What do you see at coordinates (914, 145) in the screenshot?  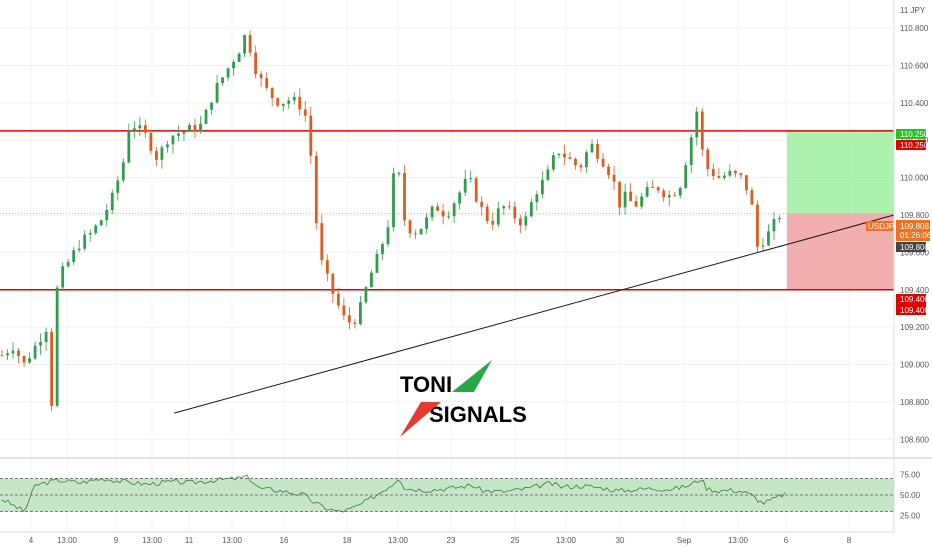 I see `resistance-tag-text: 110.250` at bounding box center [914, 145].